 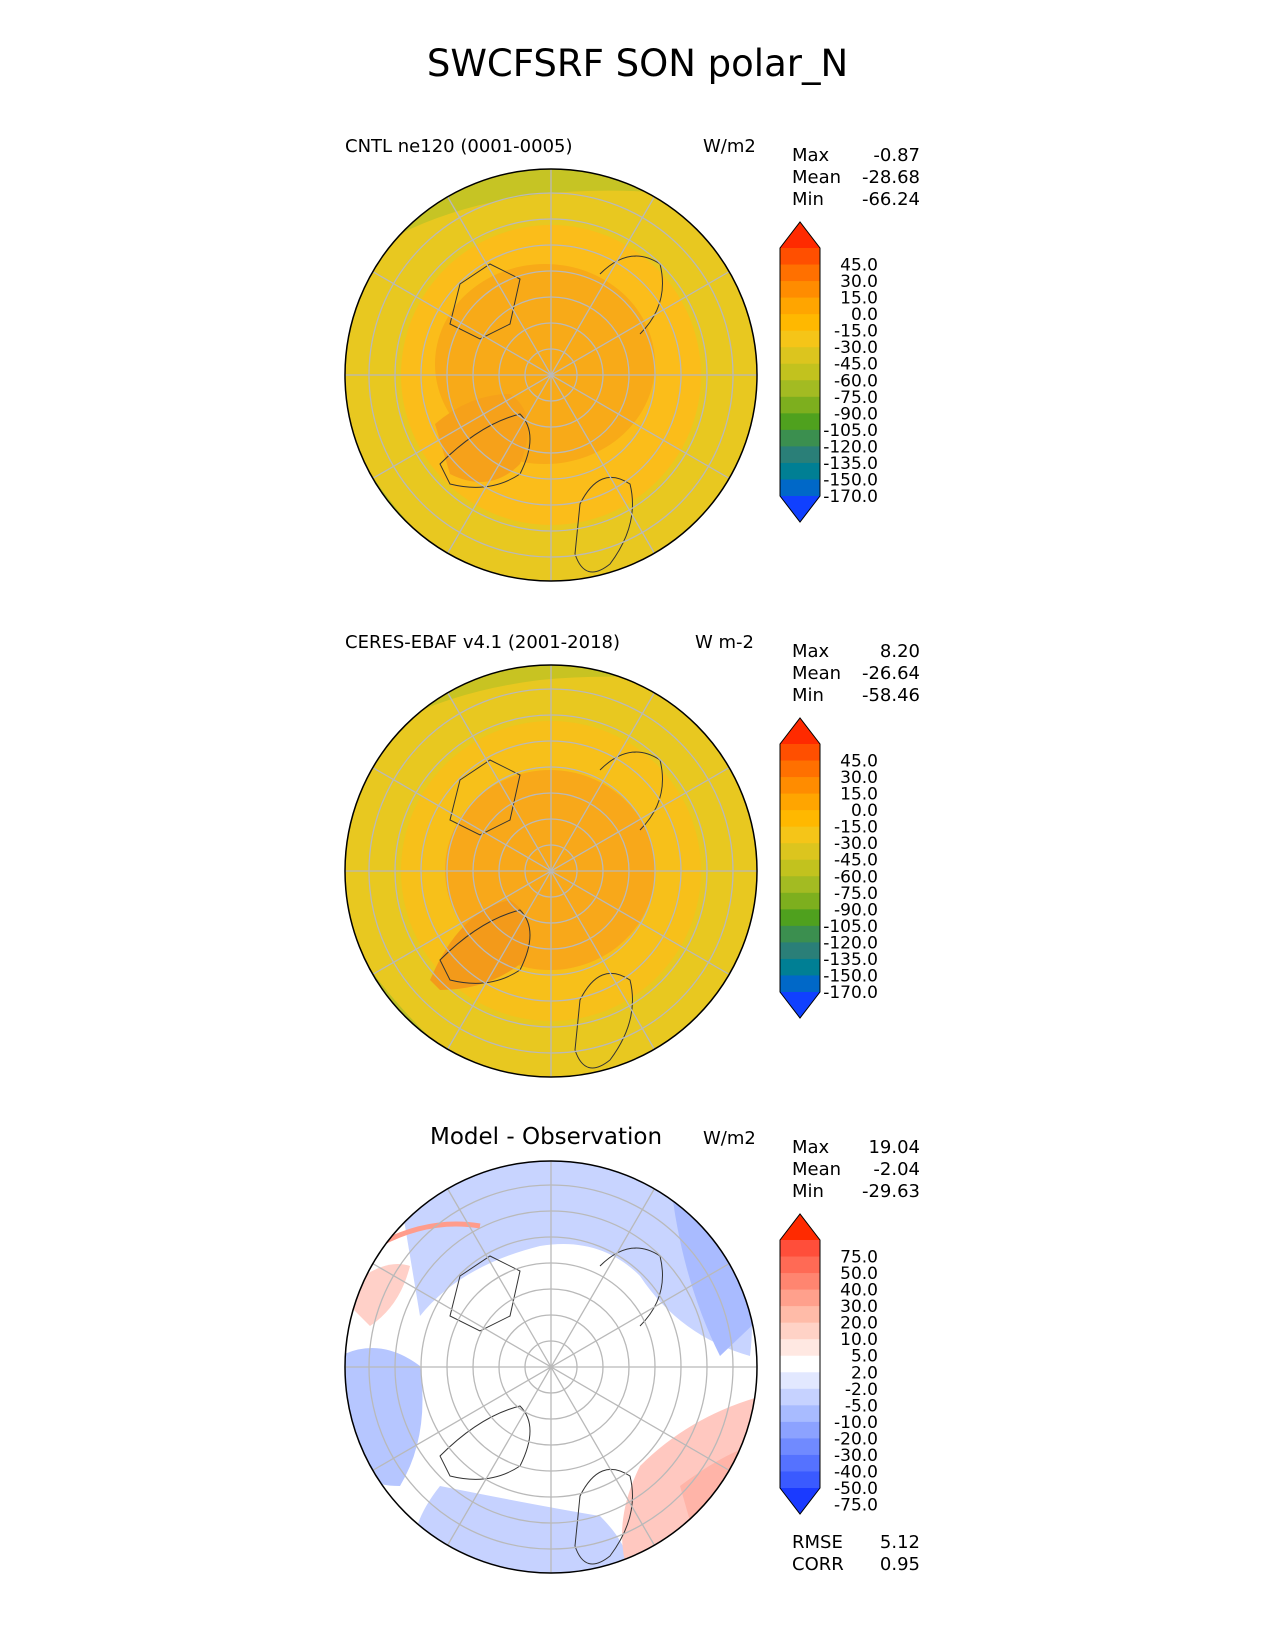 What do you see at coordinates (818, 1564) in the screenshot?
I see `score-label: CORR` at bounding box center [818, 1564].